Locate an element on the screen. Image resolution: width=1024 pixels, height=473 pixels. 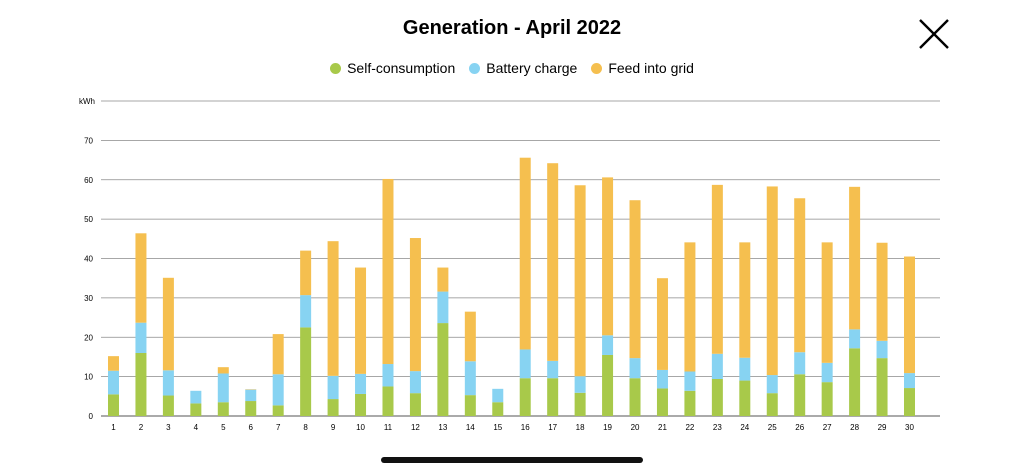
x-tick-label: 6 is located at coordinates (251, 427).